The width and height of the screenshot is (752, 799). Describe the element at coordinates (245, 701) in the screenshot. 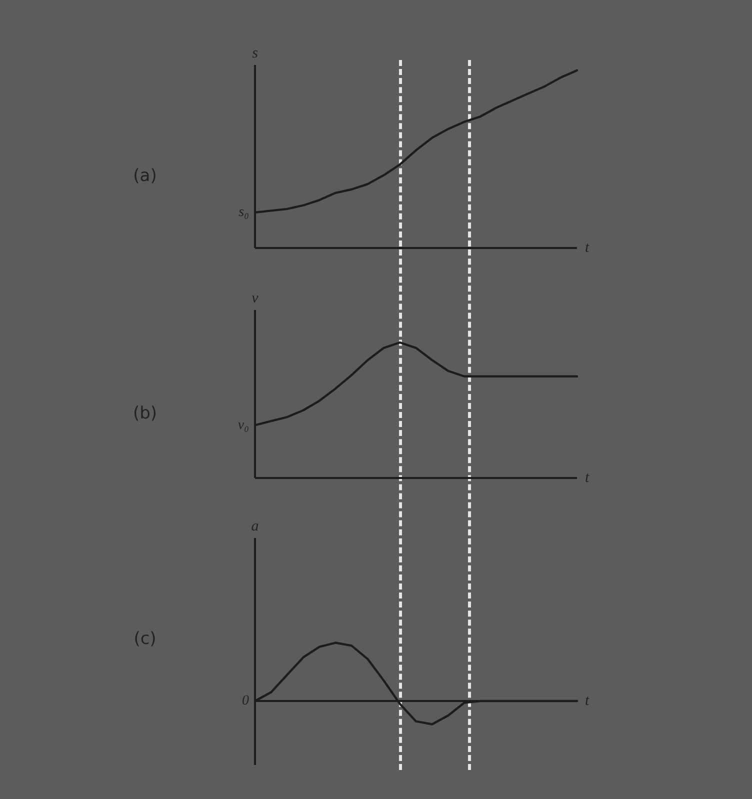

I see `text: 0` at that location.